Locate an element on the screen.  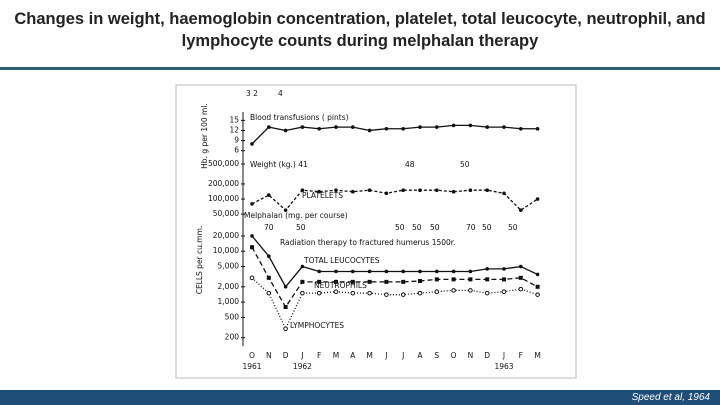
series-label: NEUTROPHILS is located at coordinates (340, 285).